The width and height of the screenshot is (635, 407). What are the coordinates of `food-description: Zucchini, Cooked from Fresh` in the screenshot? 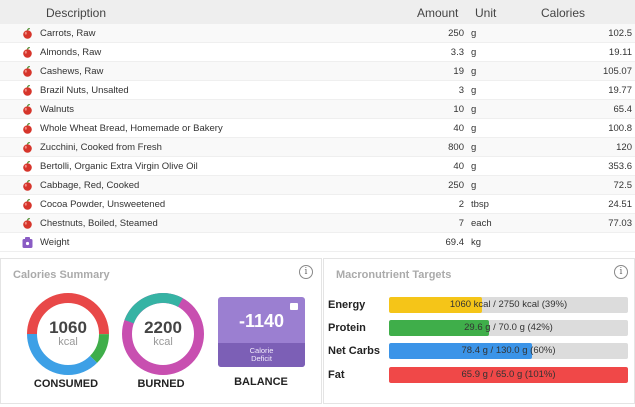 It's located at (101, 147).